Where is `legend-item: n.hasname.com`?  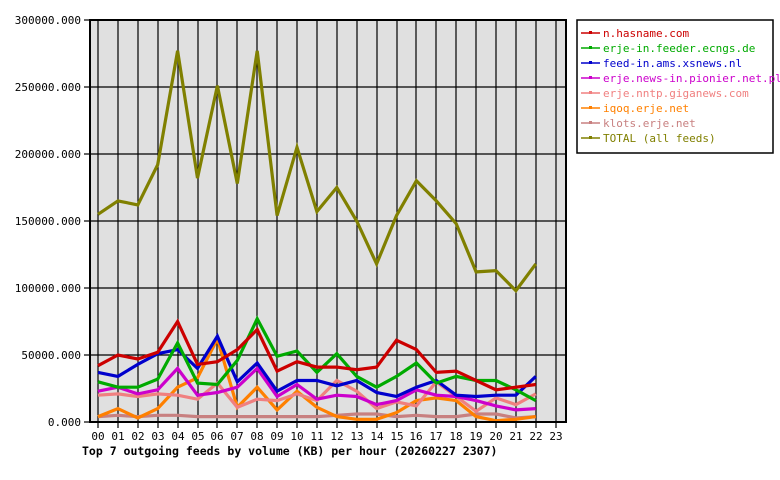
legend-item: n.hasname.com is located at coordinates (635, 33).